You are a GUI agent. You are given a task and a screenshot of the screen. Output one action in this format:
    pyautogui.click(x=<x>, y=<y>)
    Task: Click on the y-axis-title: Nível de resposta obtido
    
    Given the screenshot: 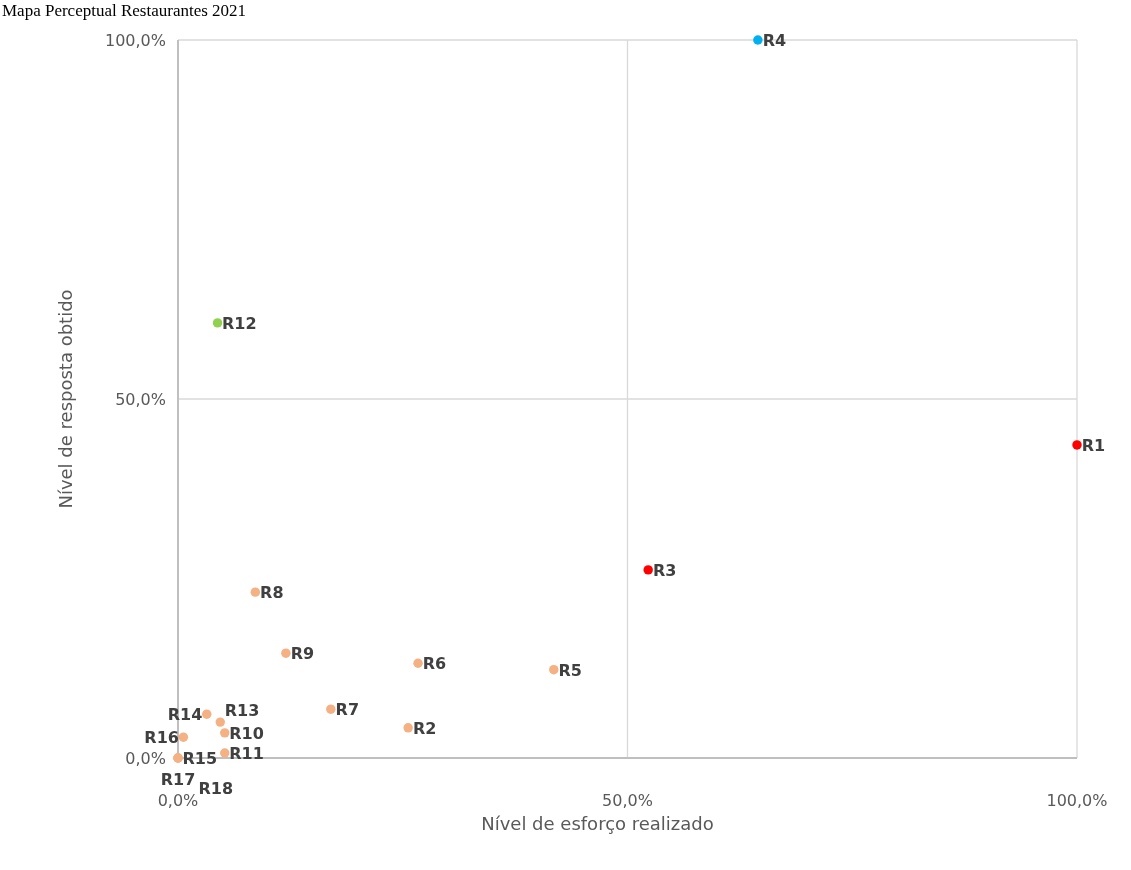 What is the action you would take?
    pyautogui.click(x=65, y=399)
    